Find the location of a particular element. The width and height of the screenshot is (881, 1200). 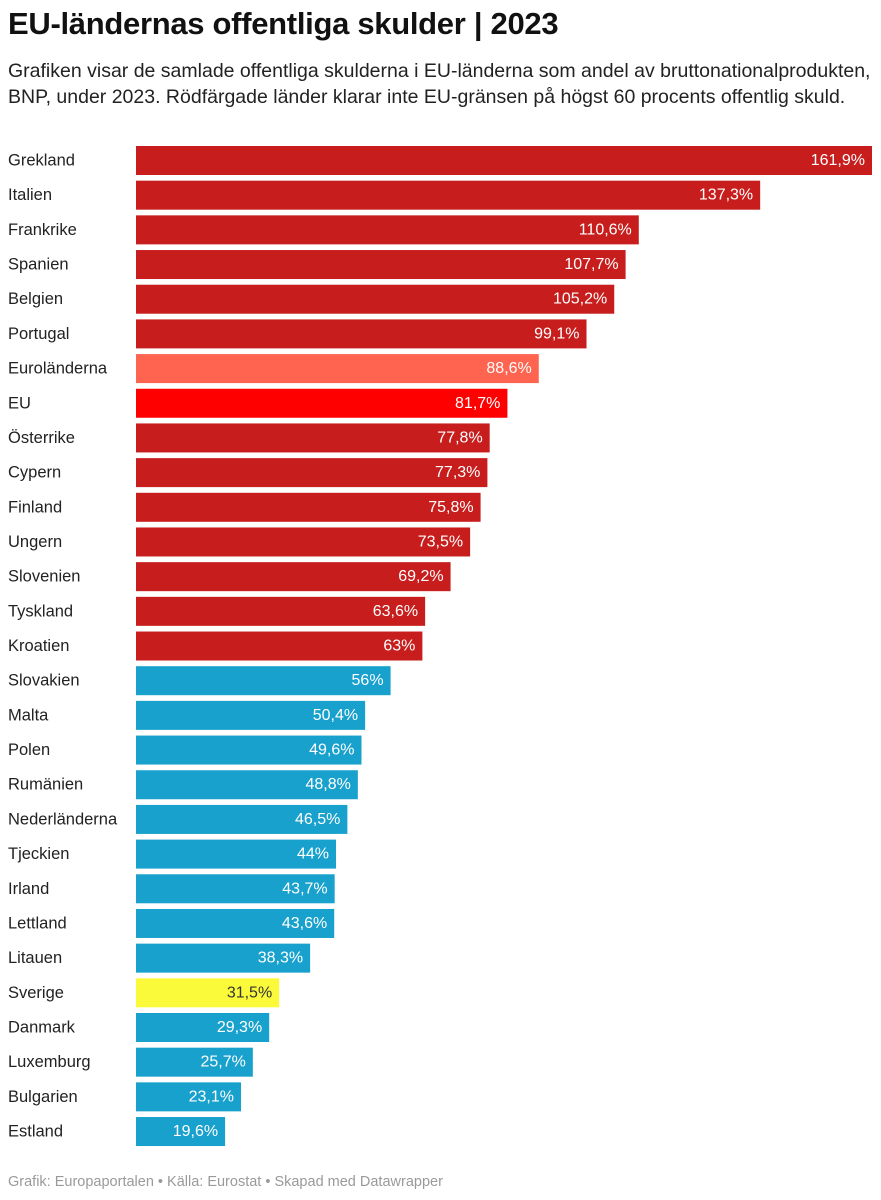

category-label: EU is located at coordinates (19, 403).